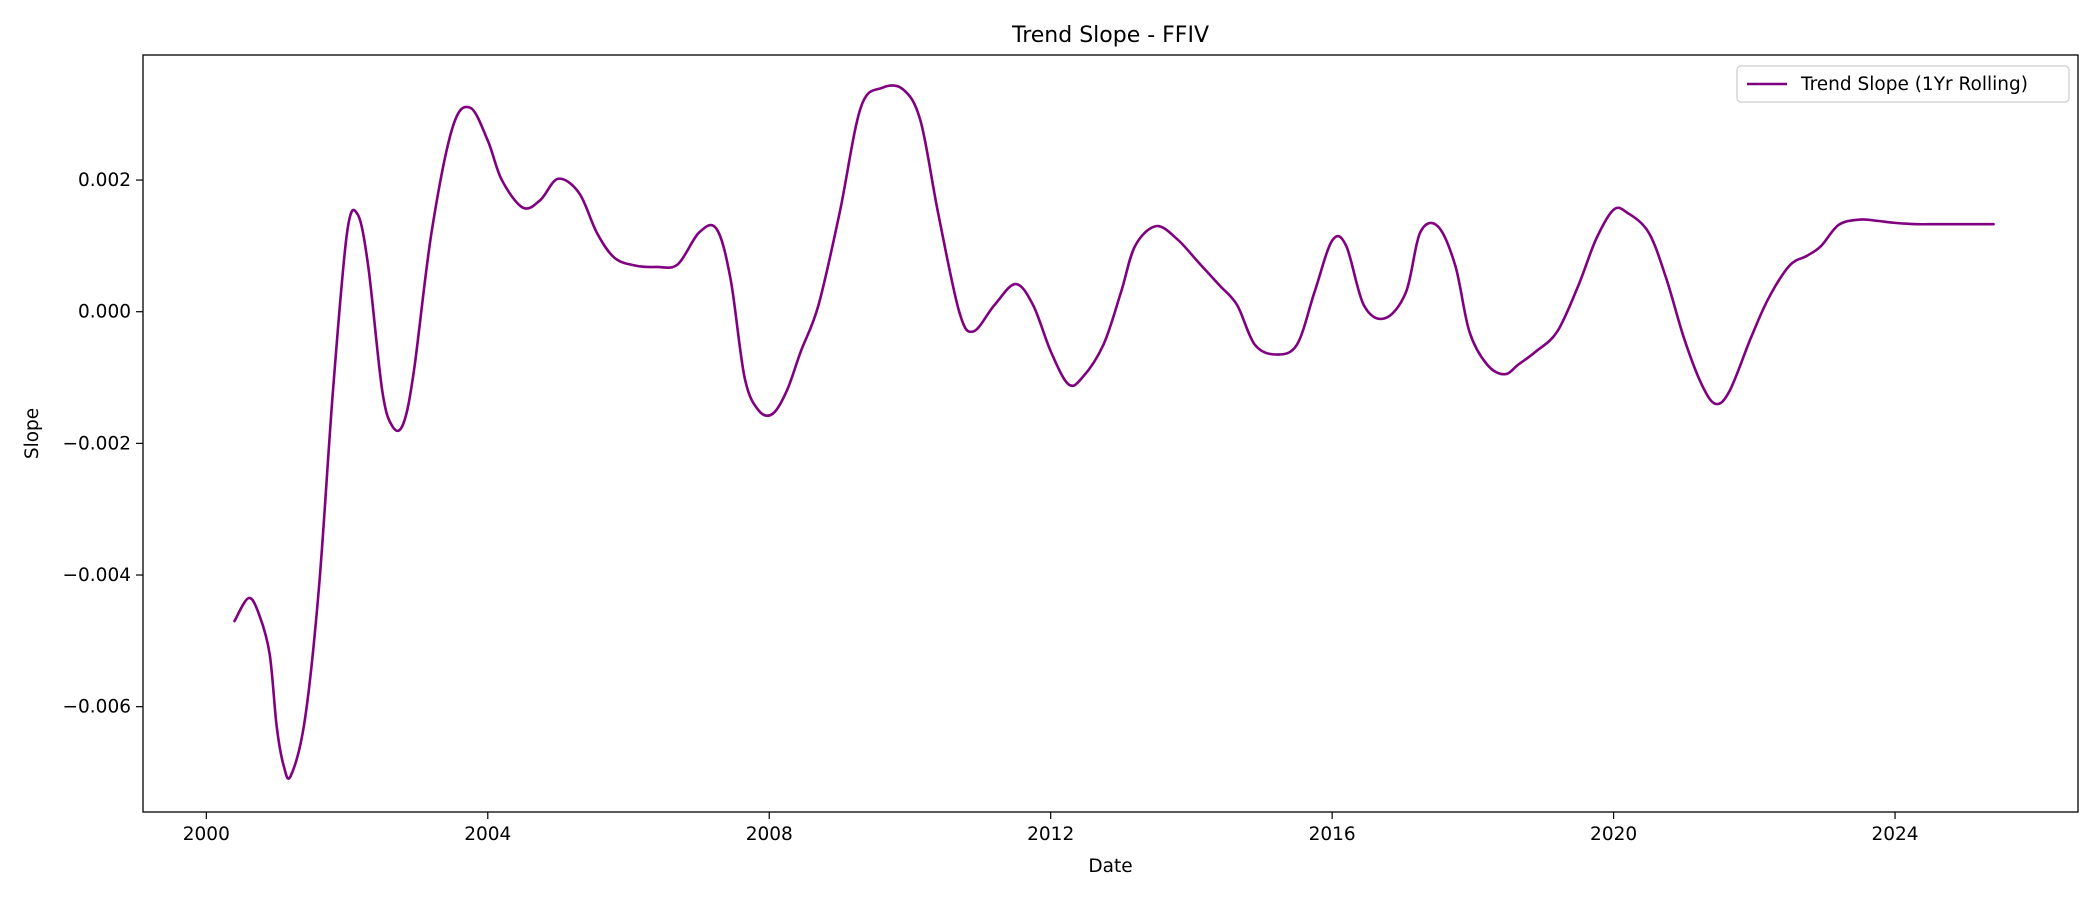  I want to click on legend: Trend Slope (1Yr Rolling), so click(1903, 84).